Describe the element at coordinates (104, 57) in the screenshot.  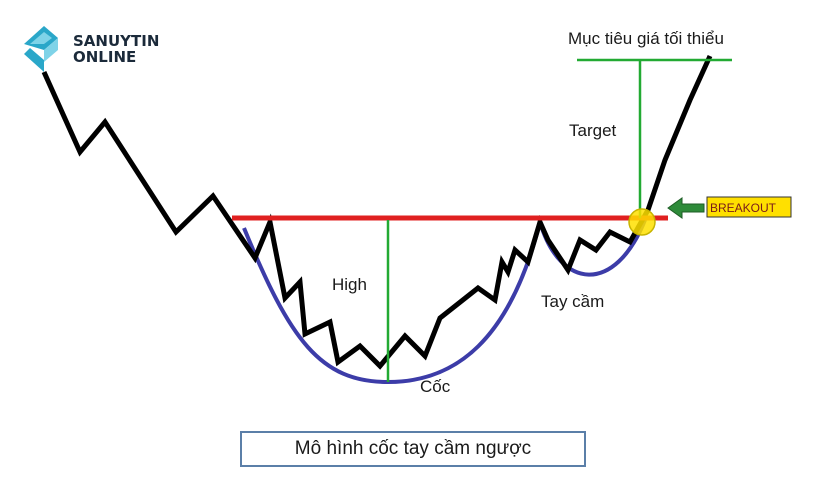
I see `brand-line2: ONLINE` at that location.